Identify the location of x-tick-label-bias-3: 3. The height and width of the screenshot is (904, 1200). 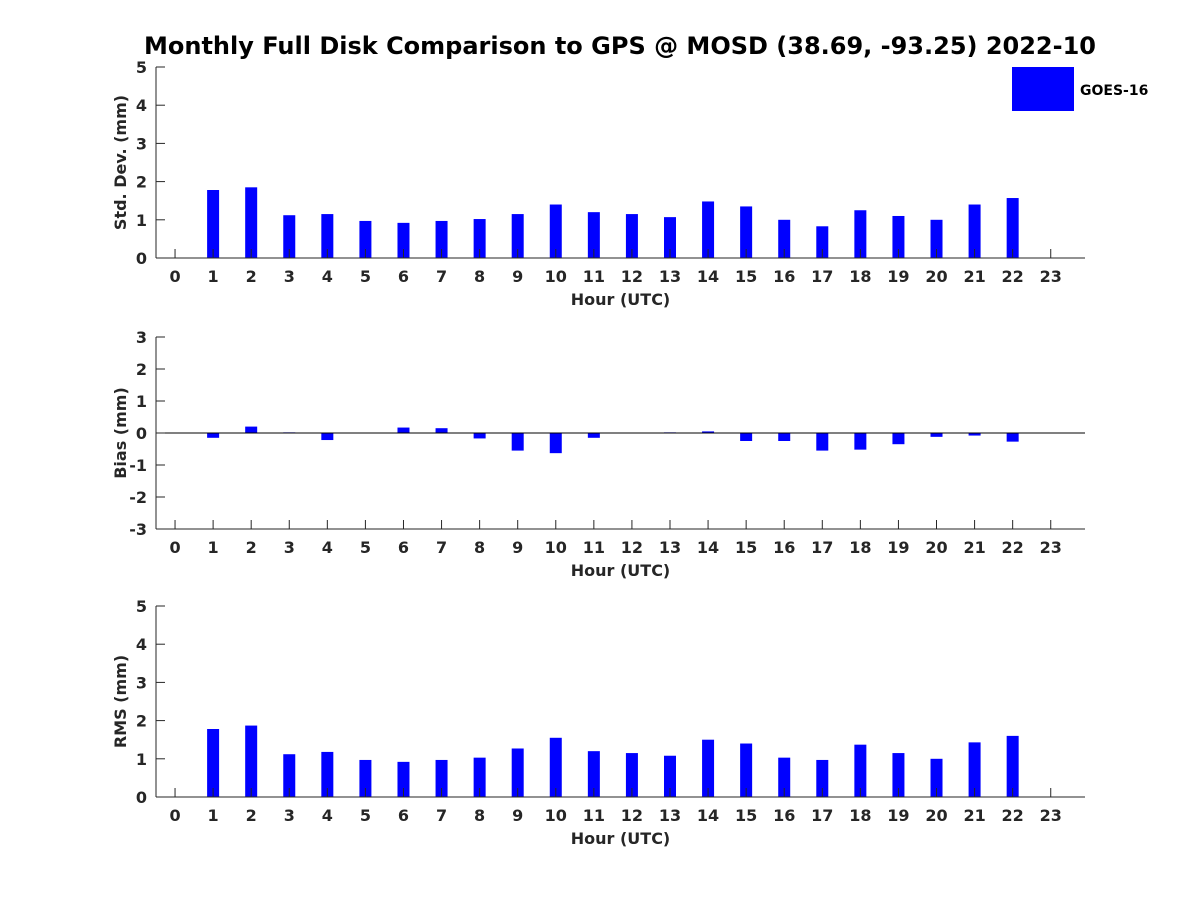
(289, 547).